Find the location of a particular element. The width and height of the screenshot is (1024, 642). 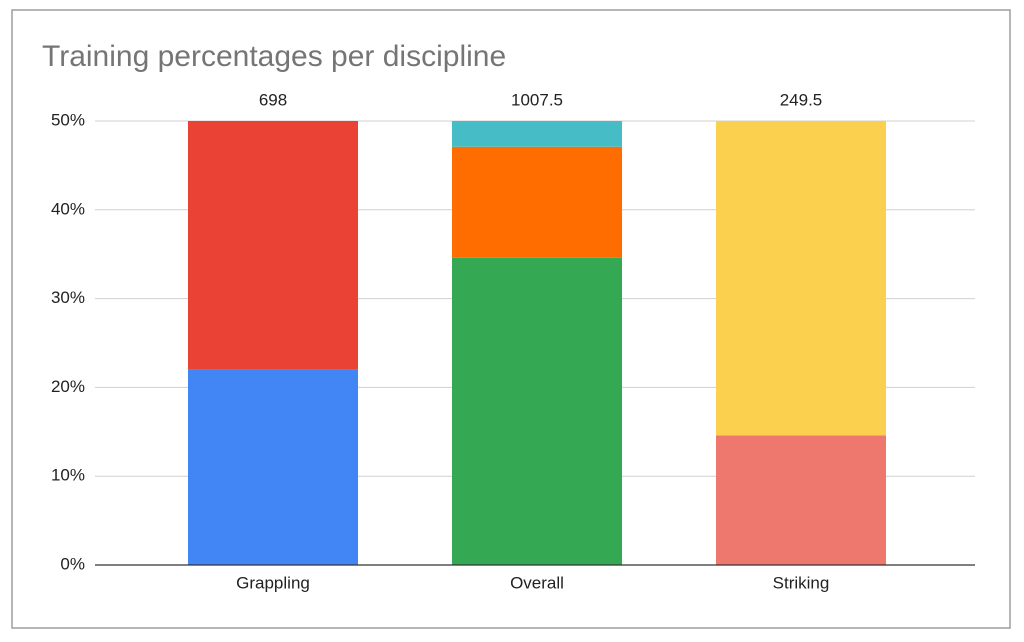

x-tick-label: Grappling is located at coordinates (273, 582).